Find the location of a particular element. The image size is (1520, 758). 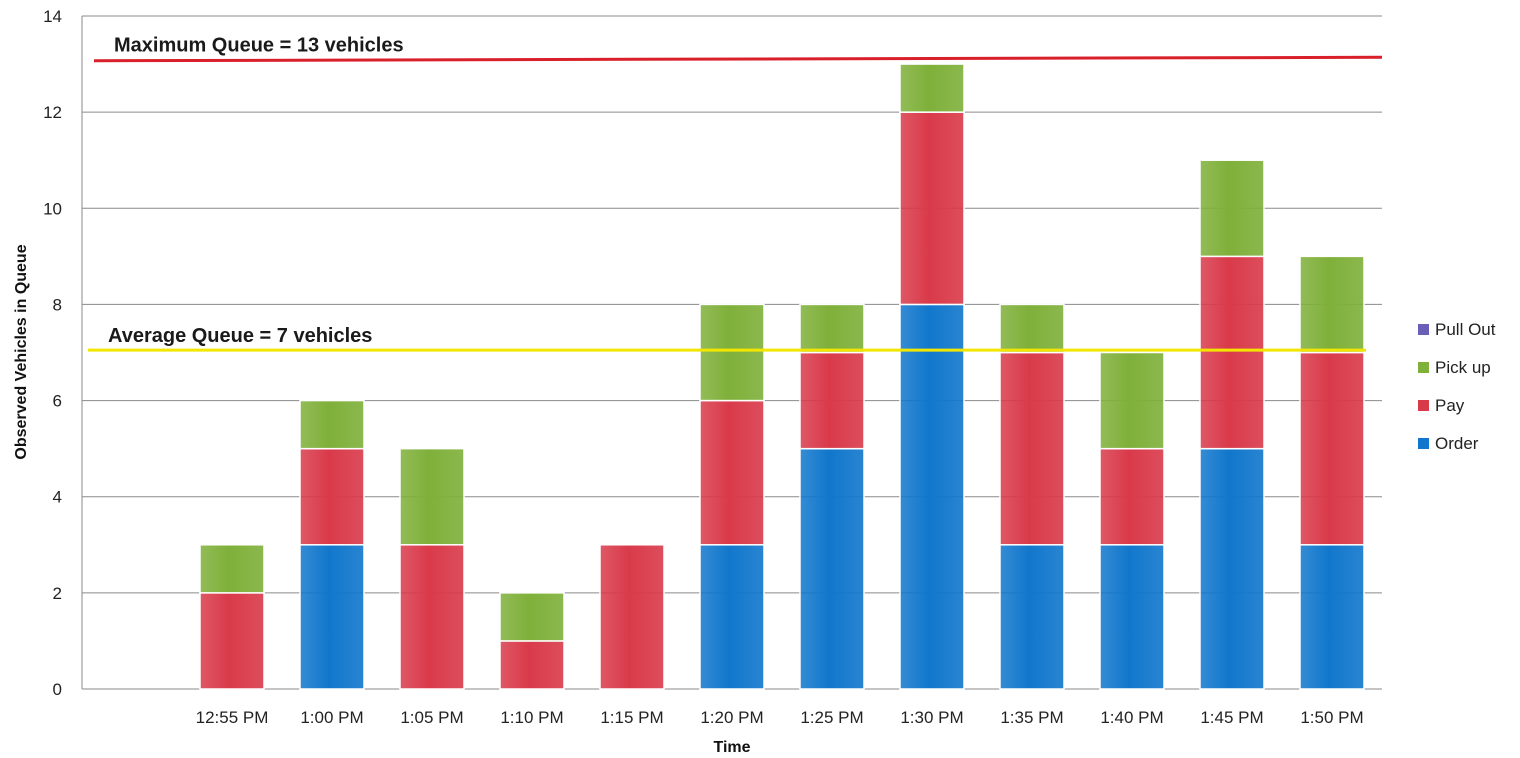

reference-line-label: Average Queue = 7 vehicles is located at coordinates (240, 336).